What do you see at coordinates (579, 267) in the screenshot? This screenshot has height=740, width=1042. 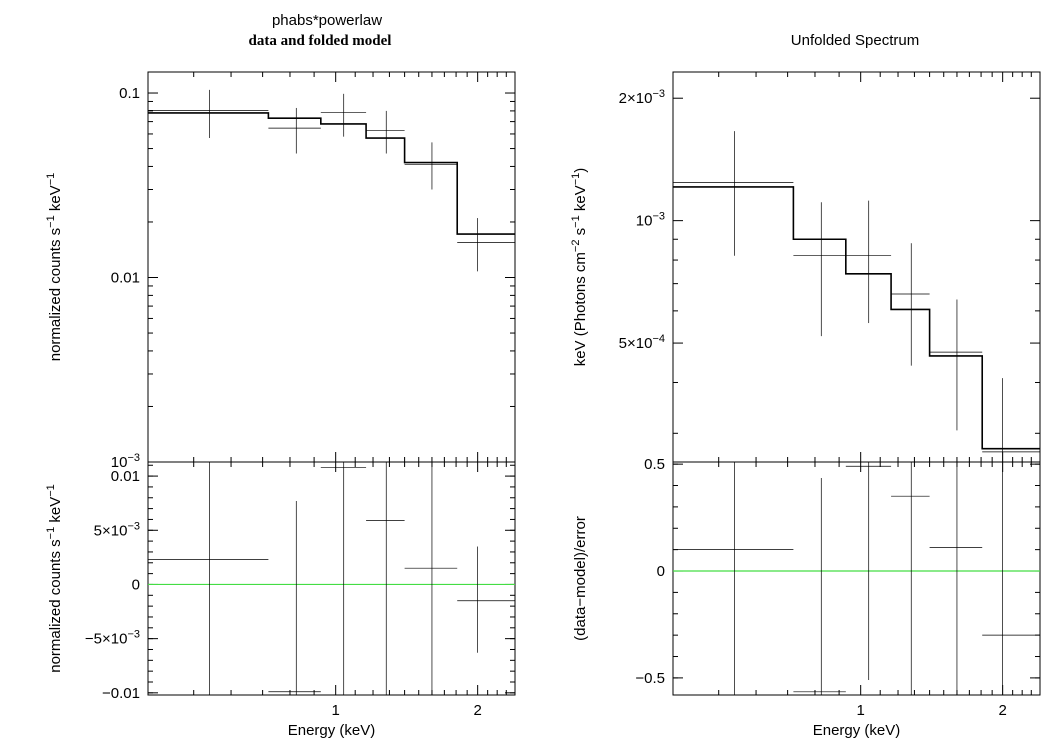 I see `y-axis-label: keV (Photons cm−2 s−1 keV−1)` at bounding box center [579, 267].